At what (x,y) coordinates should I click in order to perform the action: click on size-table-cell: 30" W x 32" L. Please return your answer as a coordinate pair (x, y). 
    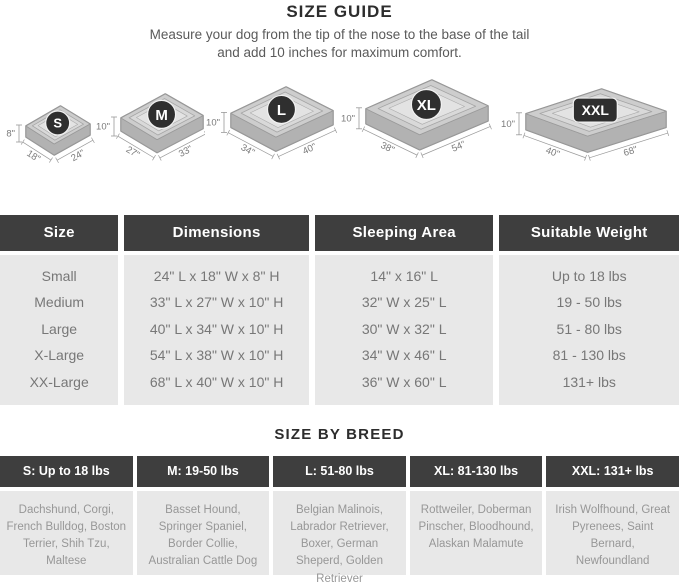
    Looking at the image, I should click on (404, 328).